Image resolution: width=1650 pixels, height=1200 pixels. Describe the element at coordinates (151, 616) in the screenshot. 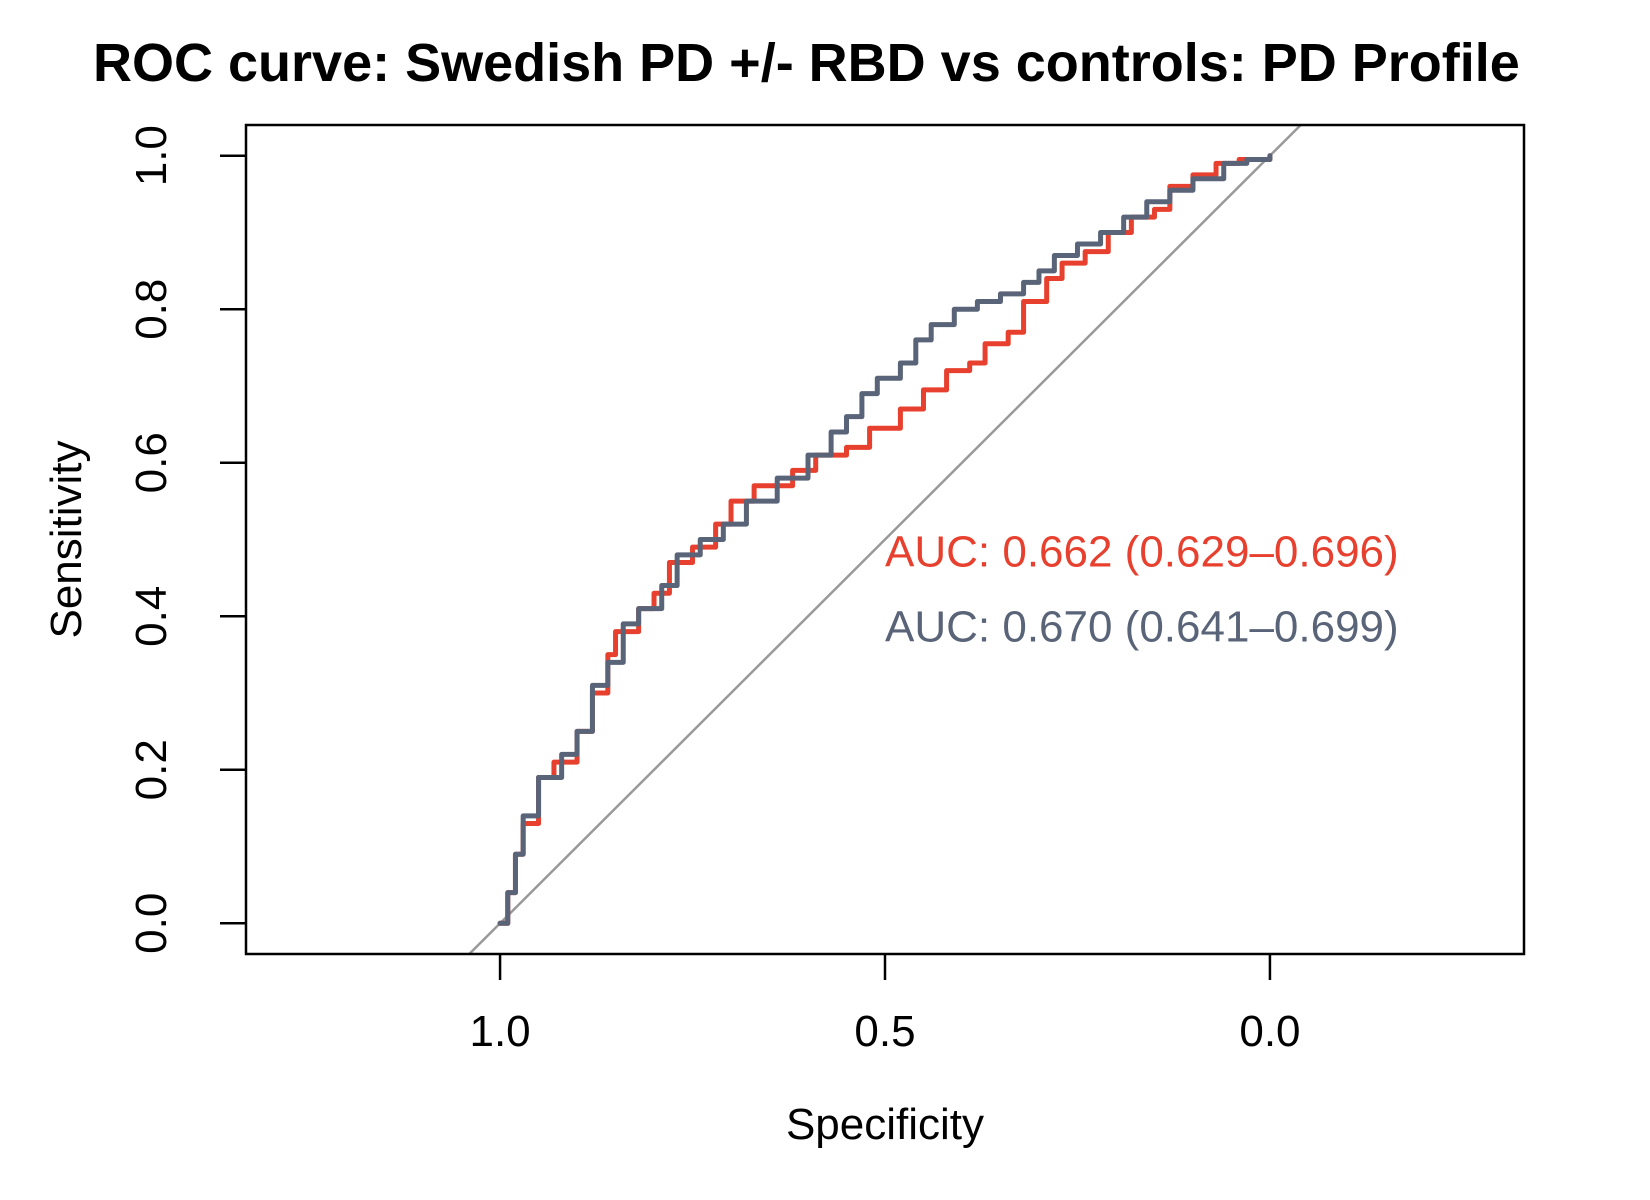

I see `y-tick-label: 0.4` at that location.